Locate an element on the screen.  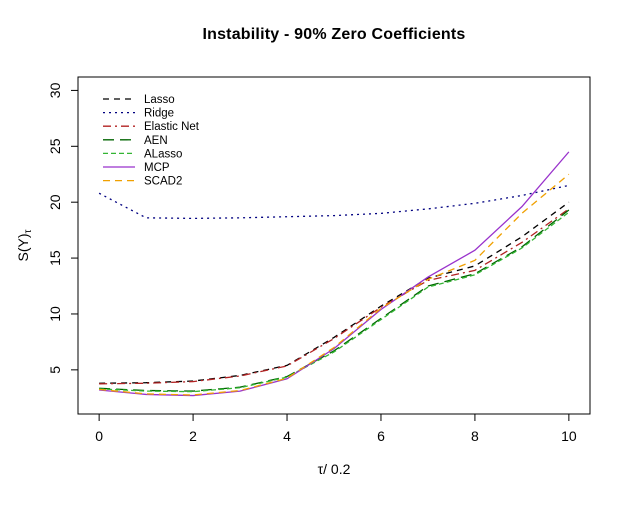
x-tick-label: 2 is located at coordinates (193, 436).